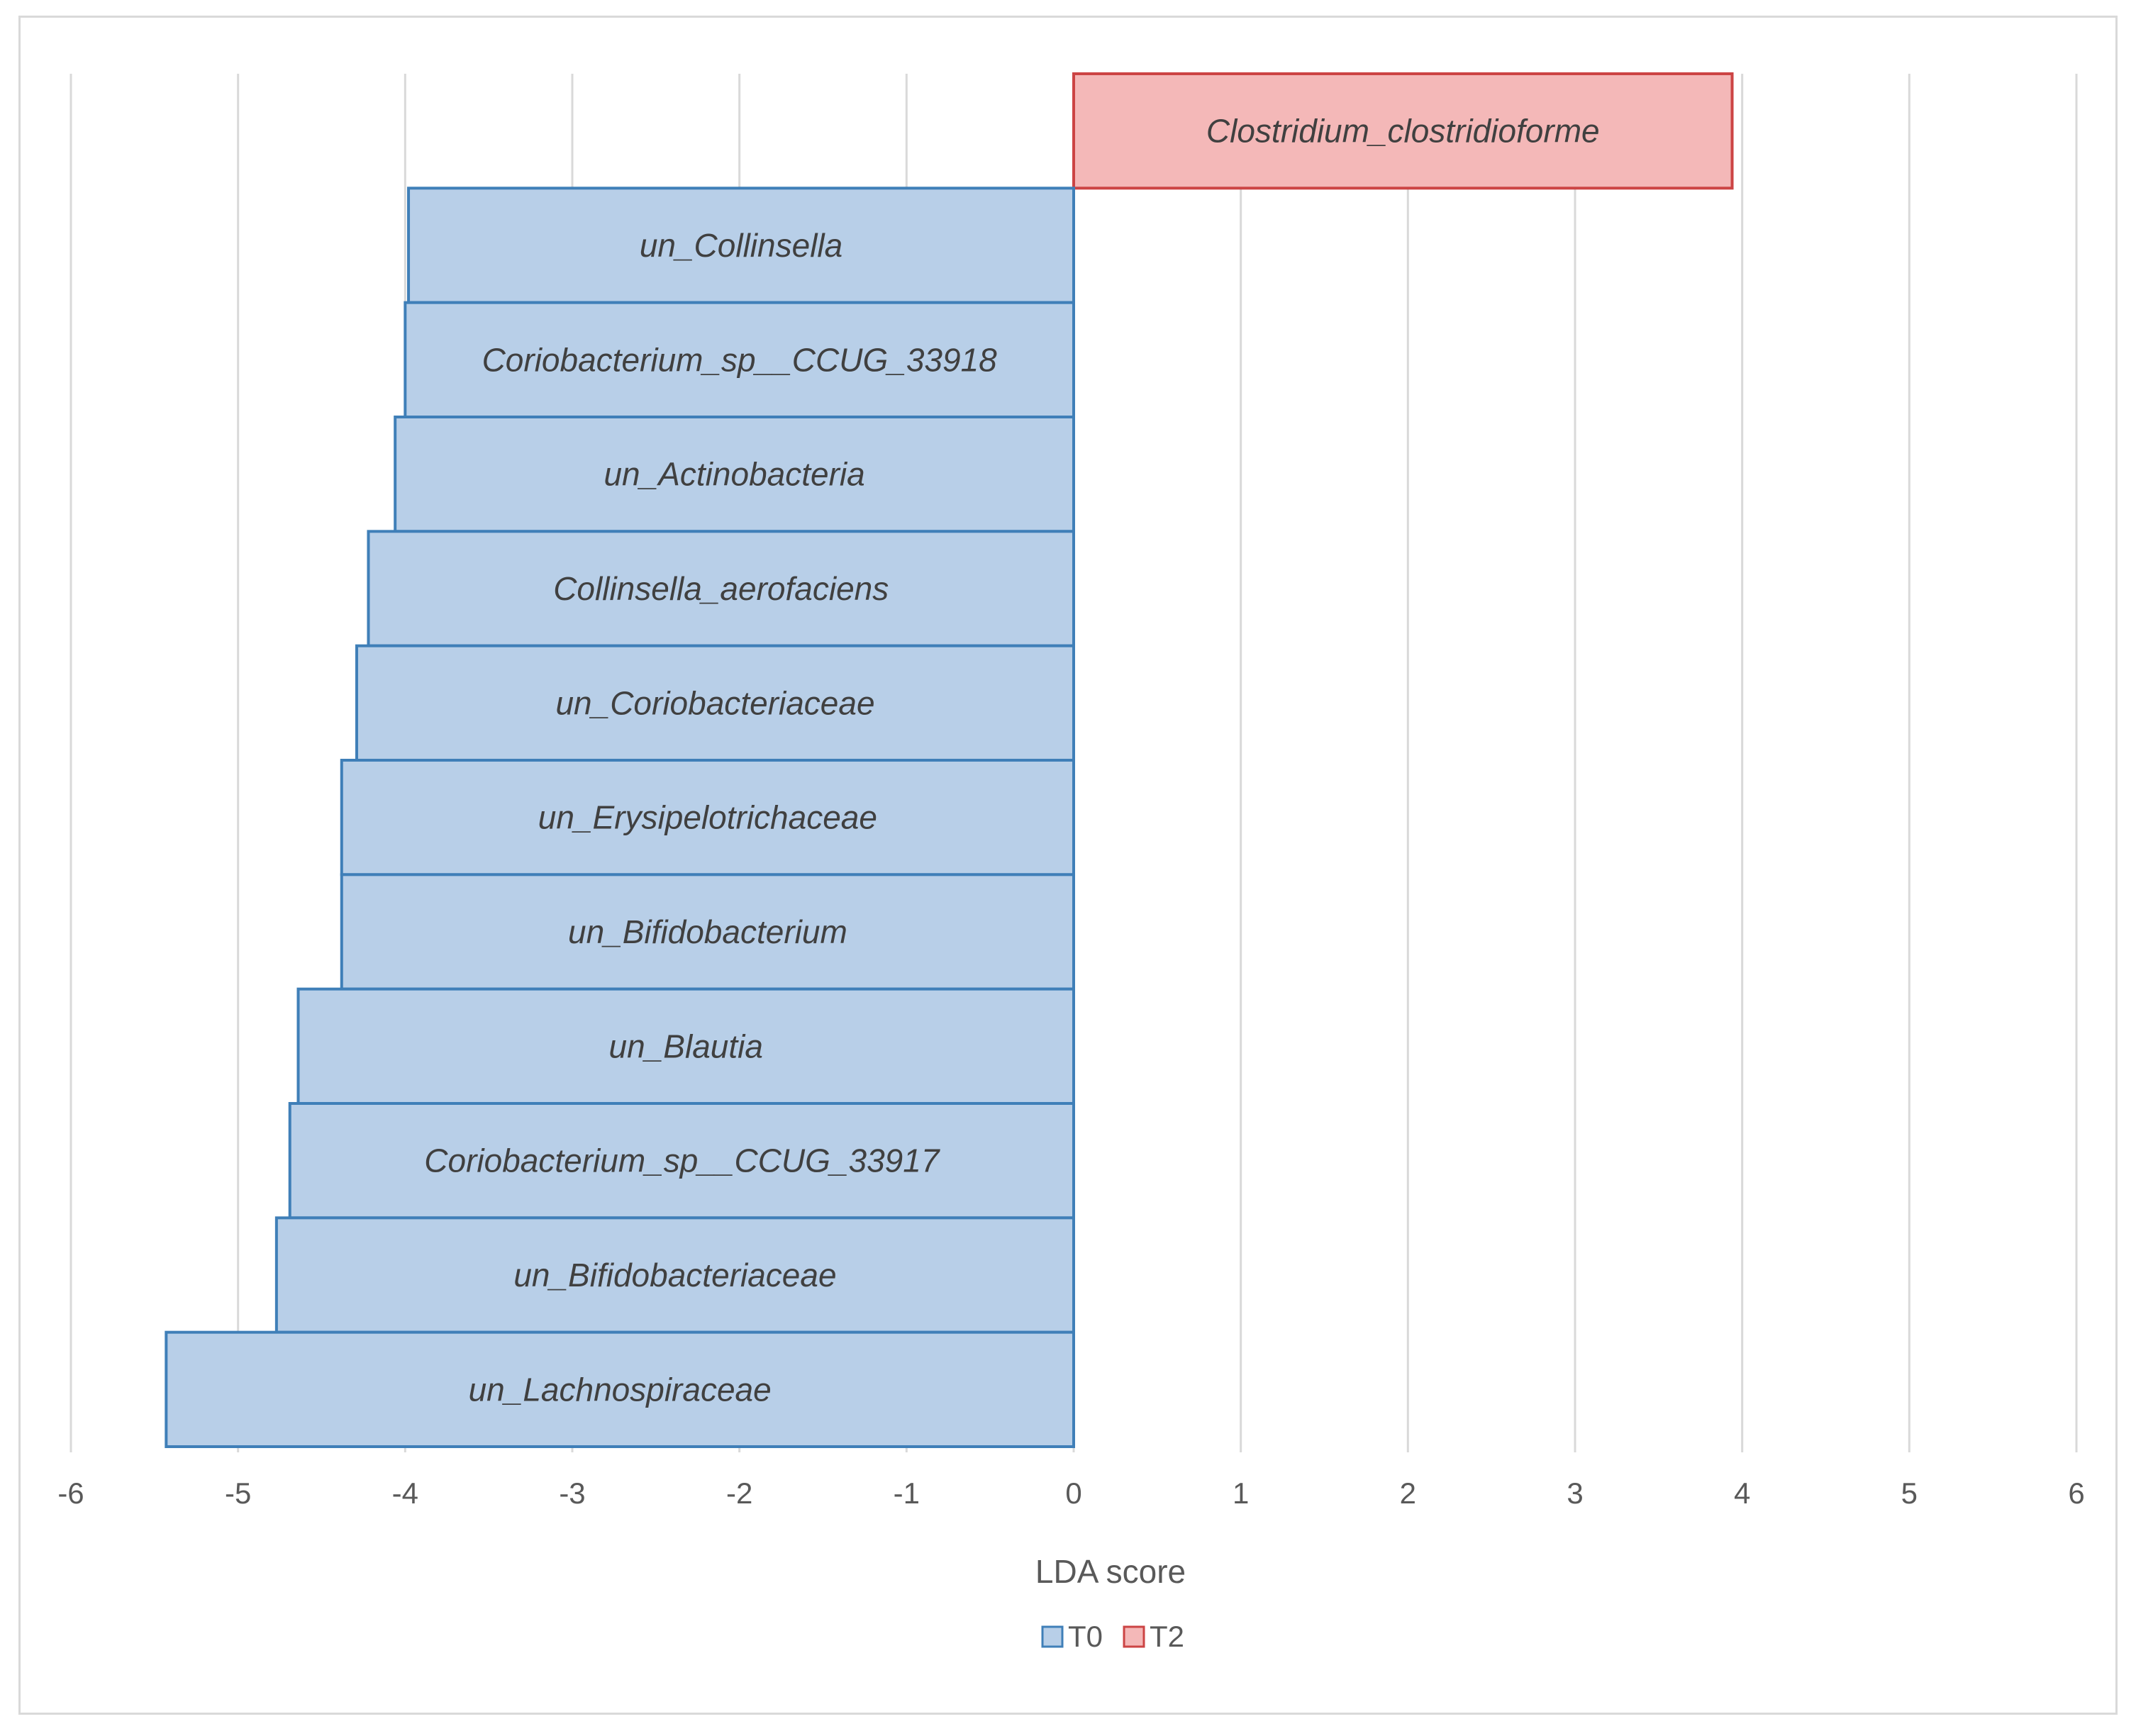 Image resolution: width=2136 pixels, height=1736 pixels. What do you see at coordinates (721, 588) in the screenshot?
I see `bar-label: Collinsella_aerofaciens` at bounding box center [721, 588].